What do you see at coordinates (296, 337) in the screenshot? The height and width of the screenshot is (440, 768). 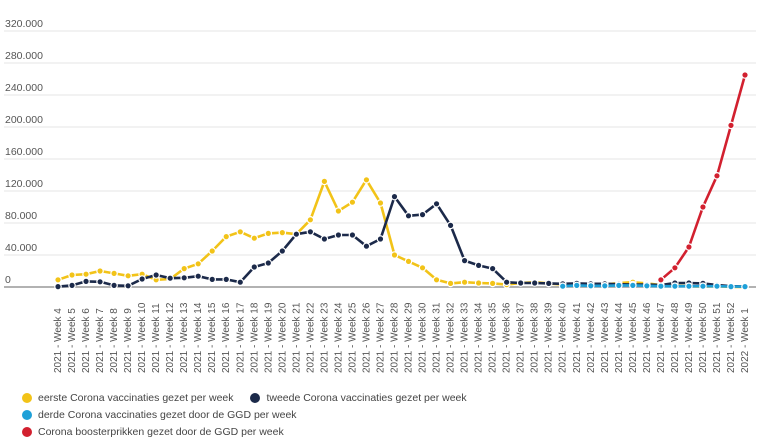 I see `x-tick-label: 2021 - Week 21` at bounding box center [296, 337].